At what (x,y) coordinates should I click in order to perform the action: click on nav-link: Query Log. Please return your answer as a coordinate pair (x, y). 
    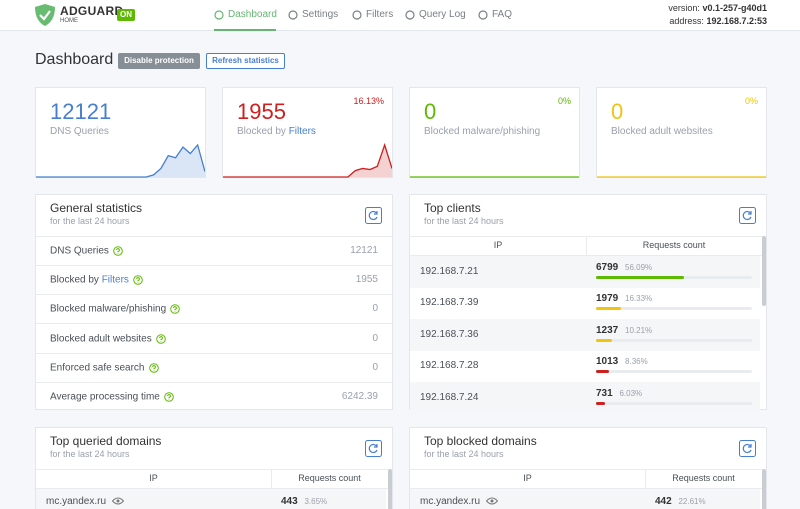
    Looking at the image, I should click on (442, 14).